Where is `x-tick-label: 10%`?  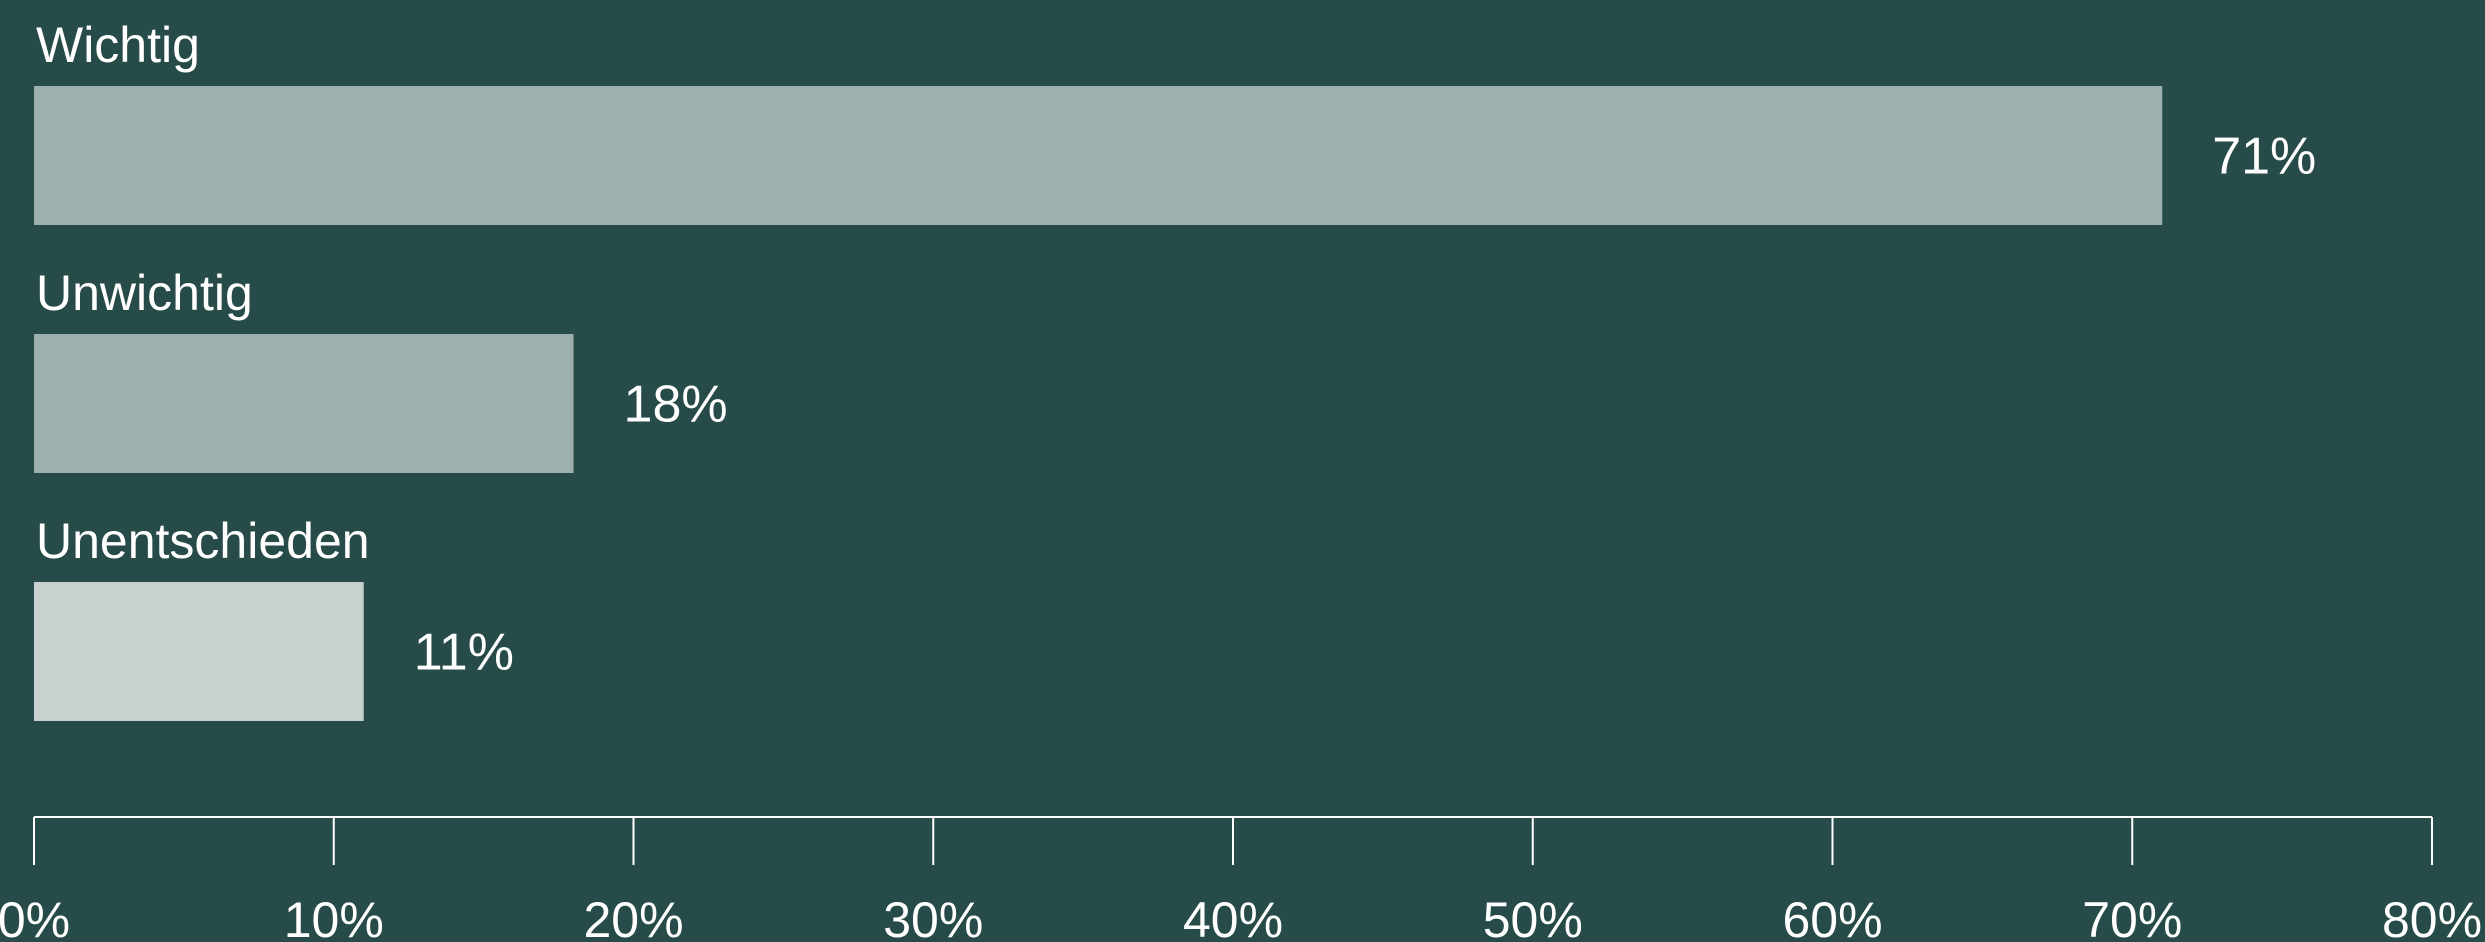
x-tick-label: 10% is located at coordinates (334, 917).